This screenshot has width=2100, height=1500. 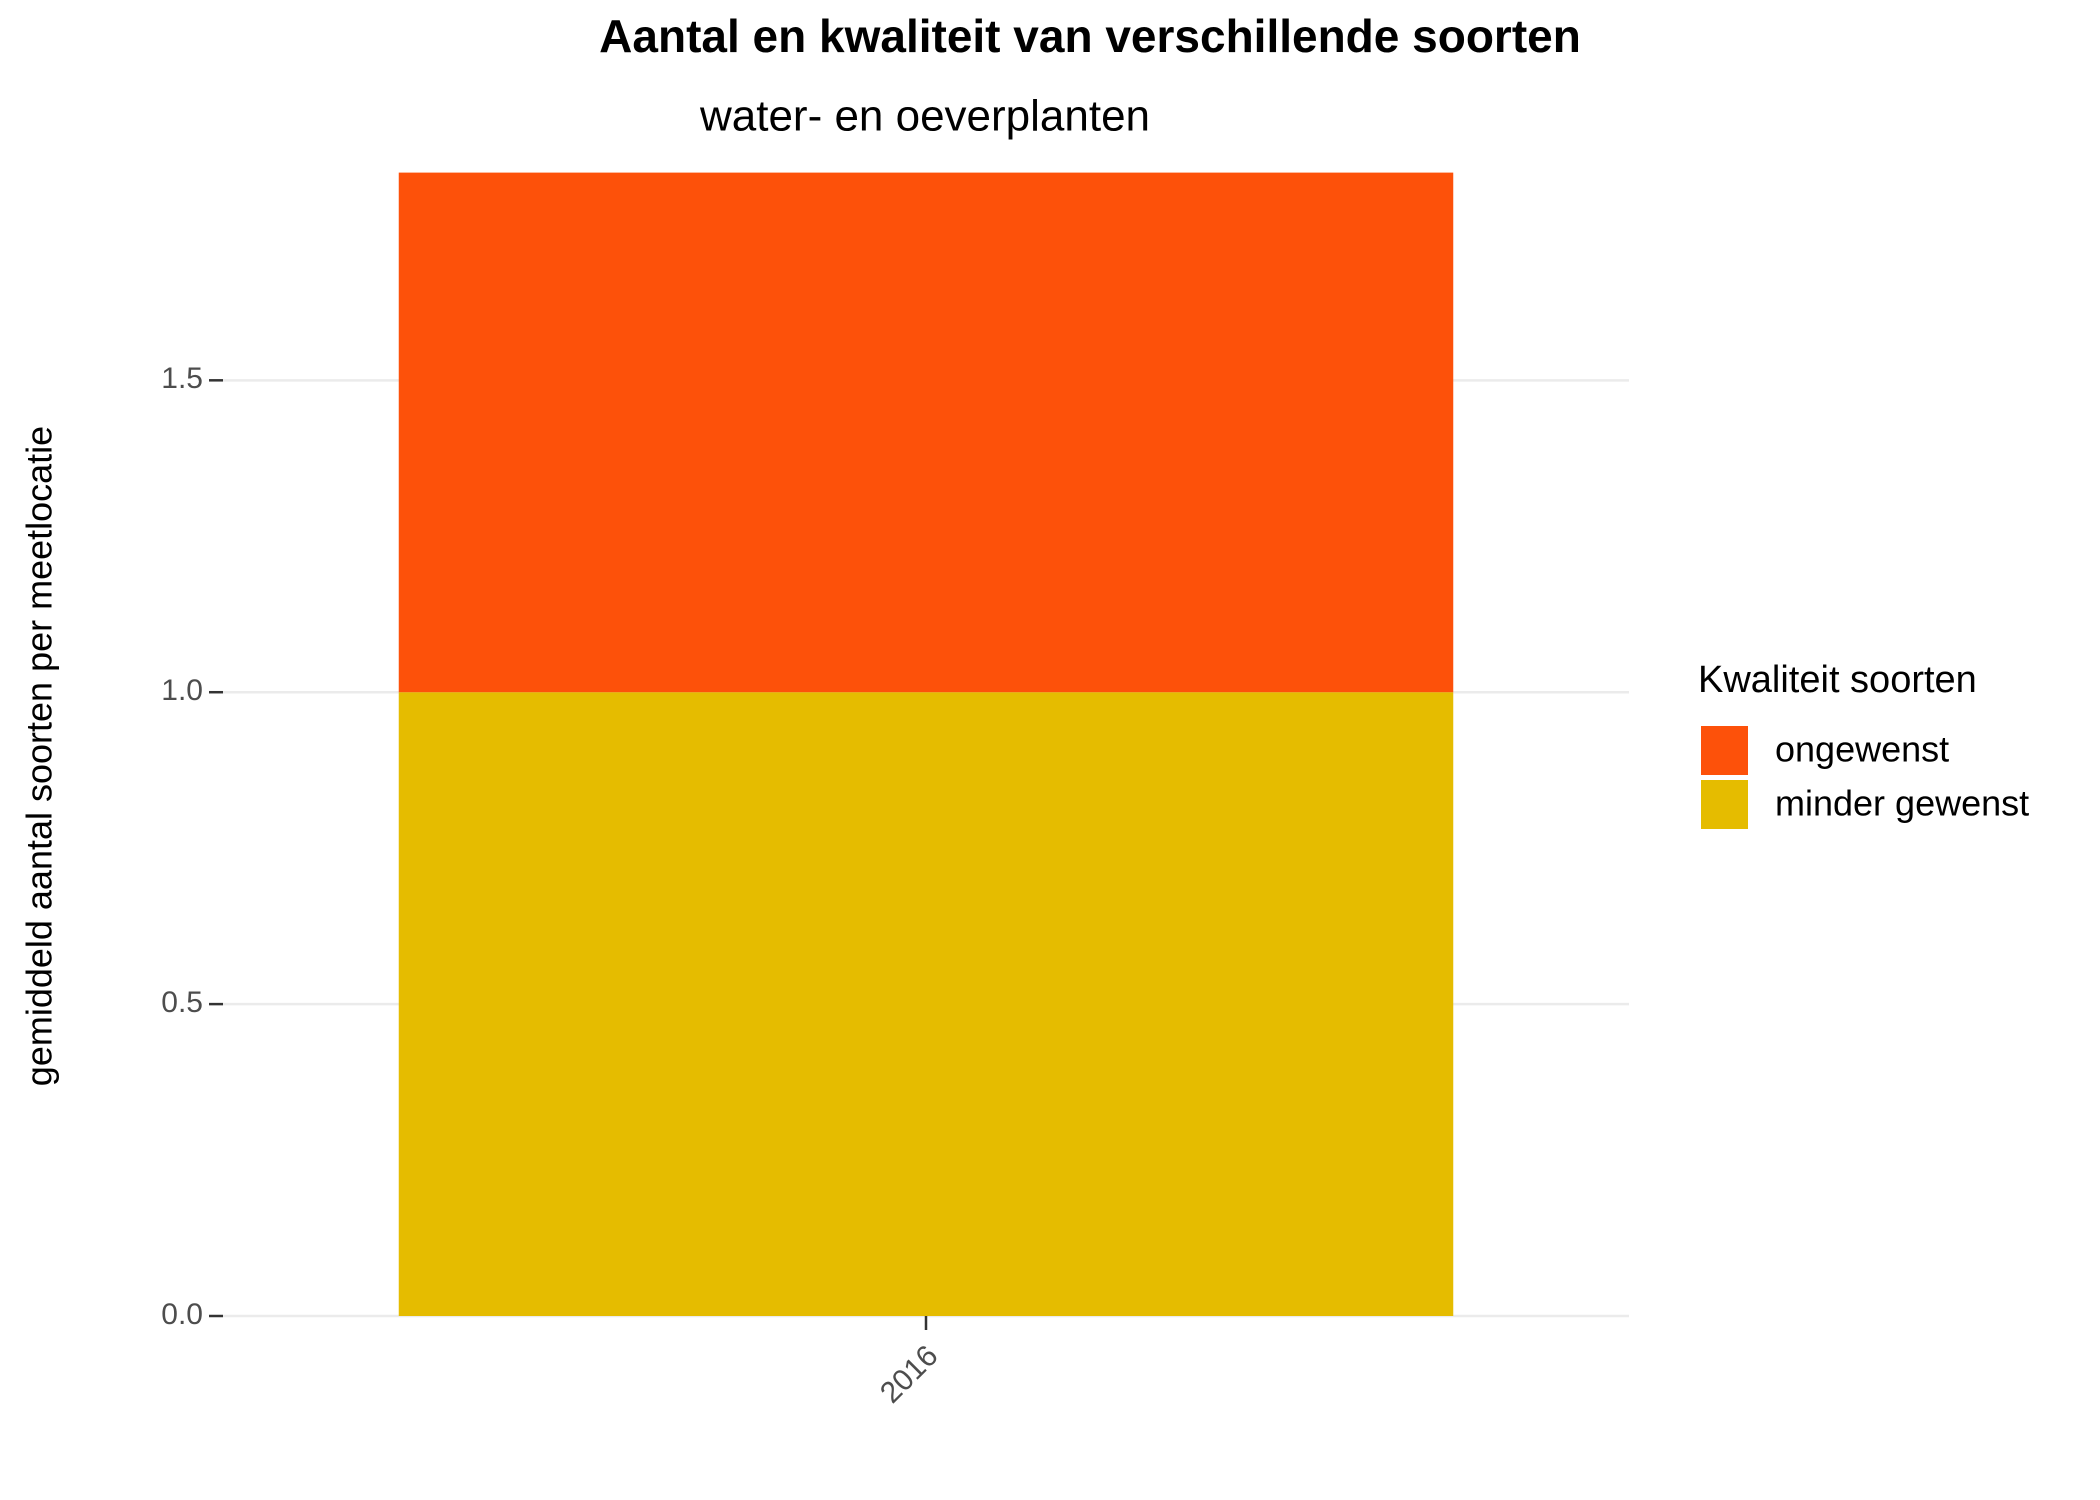 What do you see at coordinates (909, 1374) in the screenshot?
I see `x-tick-label: 2016` at bounding box center [909, 1374].